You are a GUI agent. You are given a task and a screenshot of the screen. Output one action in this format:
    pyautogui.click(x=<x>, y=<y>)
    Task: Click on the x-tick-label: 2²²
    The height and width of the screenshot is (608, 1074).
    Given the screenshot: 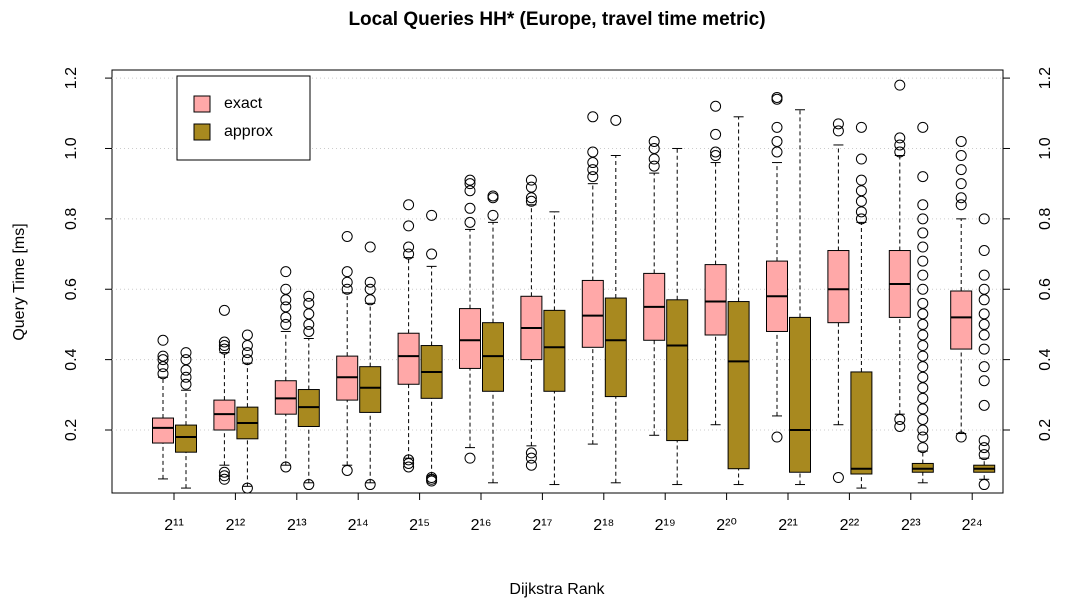 What is the action you would take?
    pyautogui.click(x=850, y=525)
    